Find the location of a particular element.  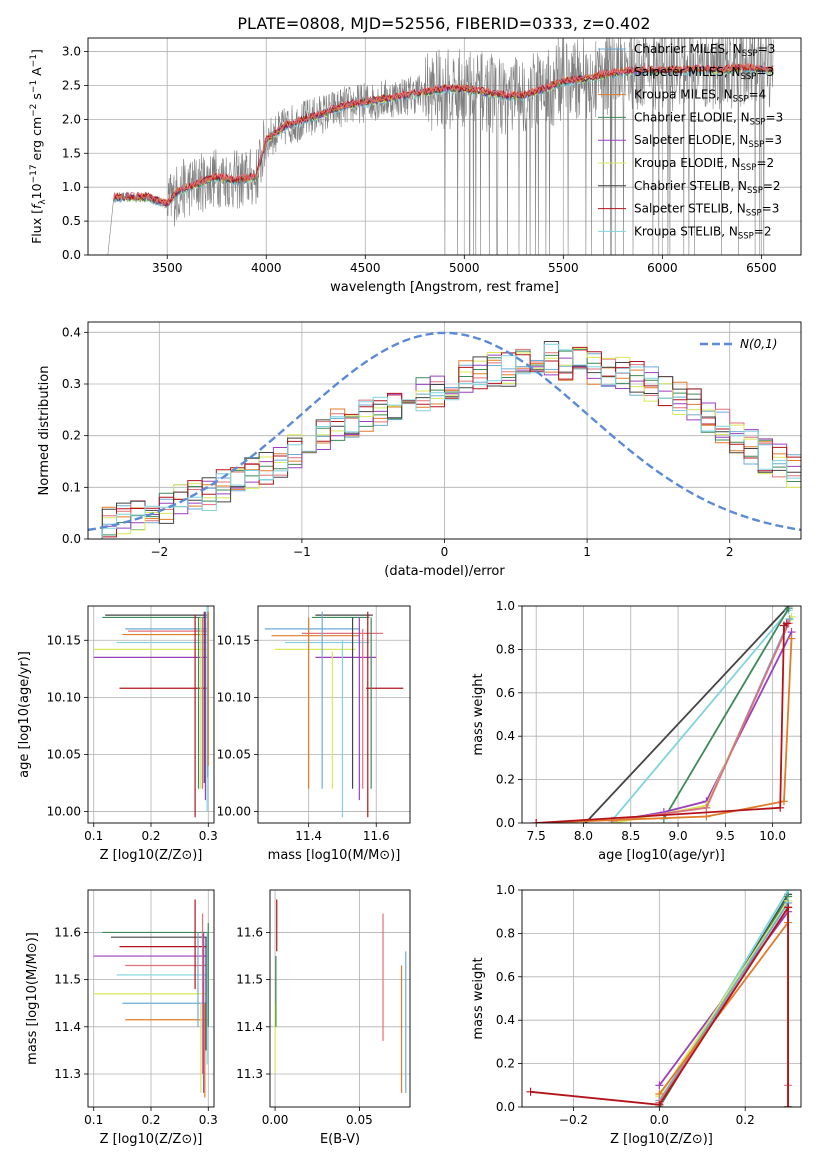

x-axis-label: (data-model)/error is located at coordinates (444, 571).